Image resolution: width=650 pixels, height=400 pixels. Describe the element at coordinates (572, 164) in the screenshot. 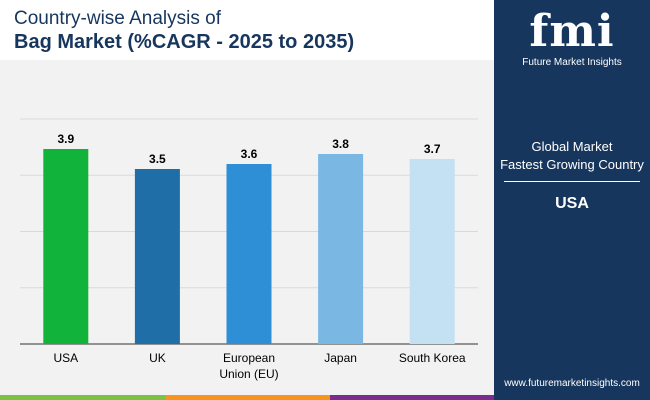

I see `panel-label-fastest-growing: Fastest Growing Country` at that location.